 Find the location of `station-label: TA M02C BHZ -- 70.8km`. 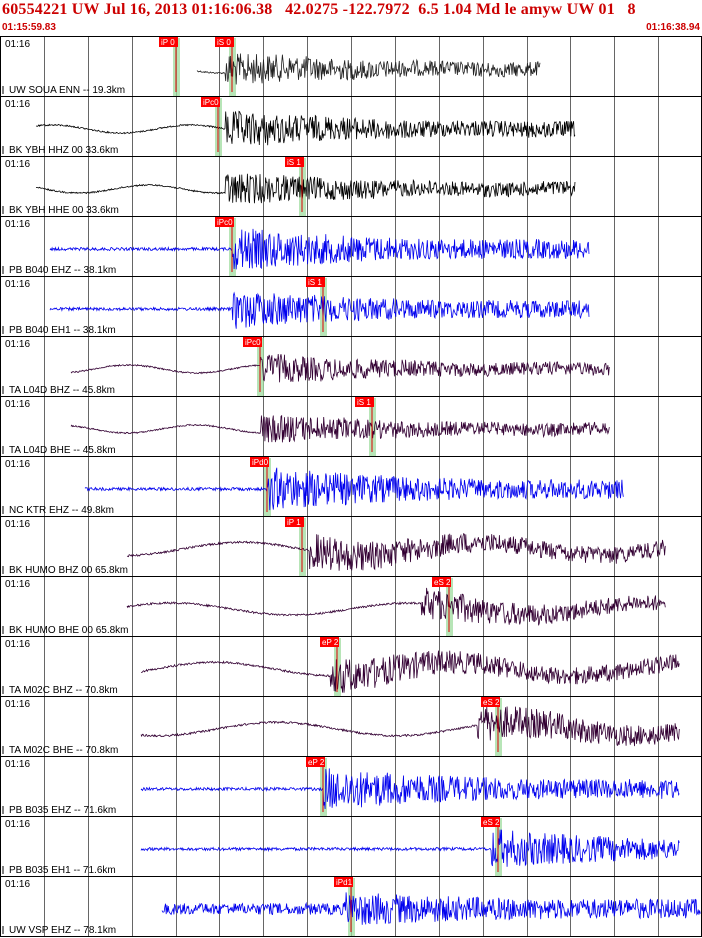

station-label: TA M02C BHZ -- 70.8km is located at coordinates (63, 690).